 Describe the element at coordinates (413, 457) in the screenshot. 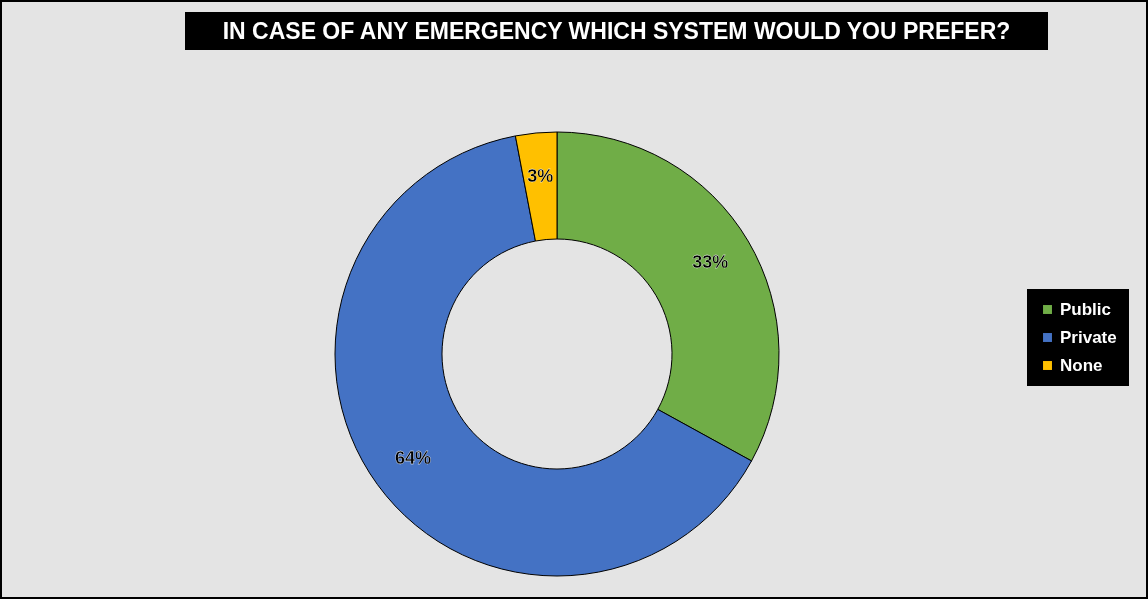

I see `data-label: 64%` at that location.